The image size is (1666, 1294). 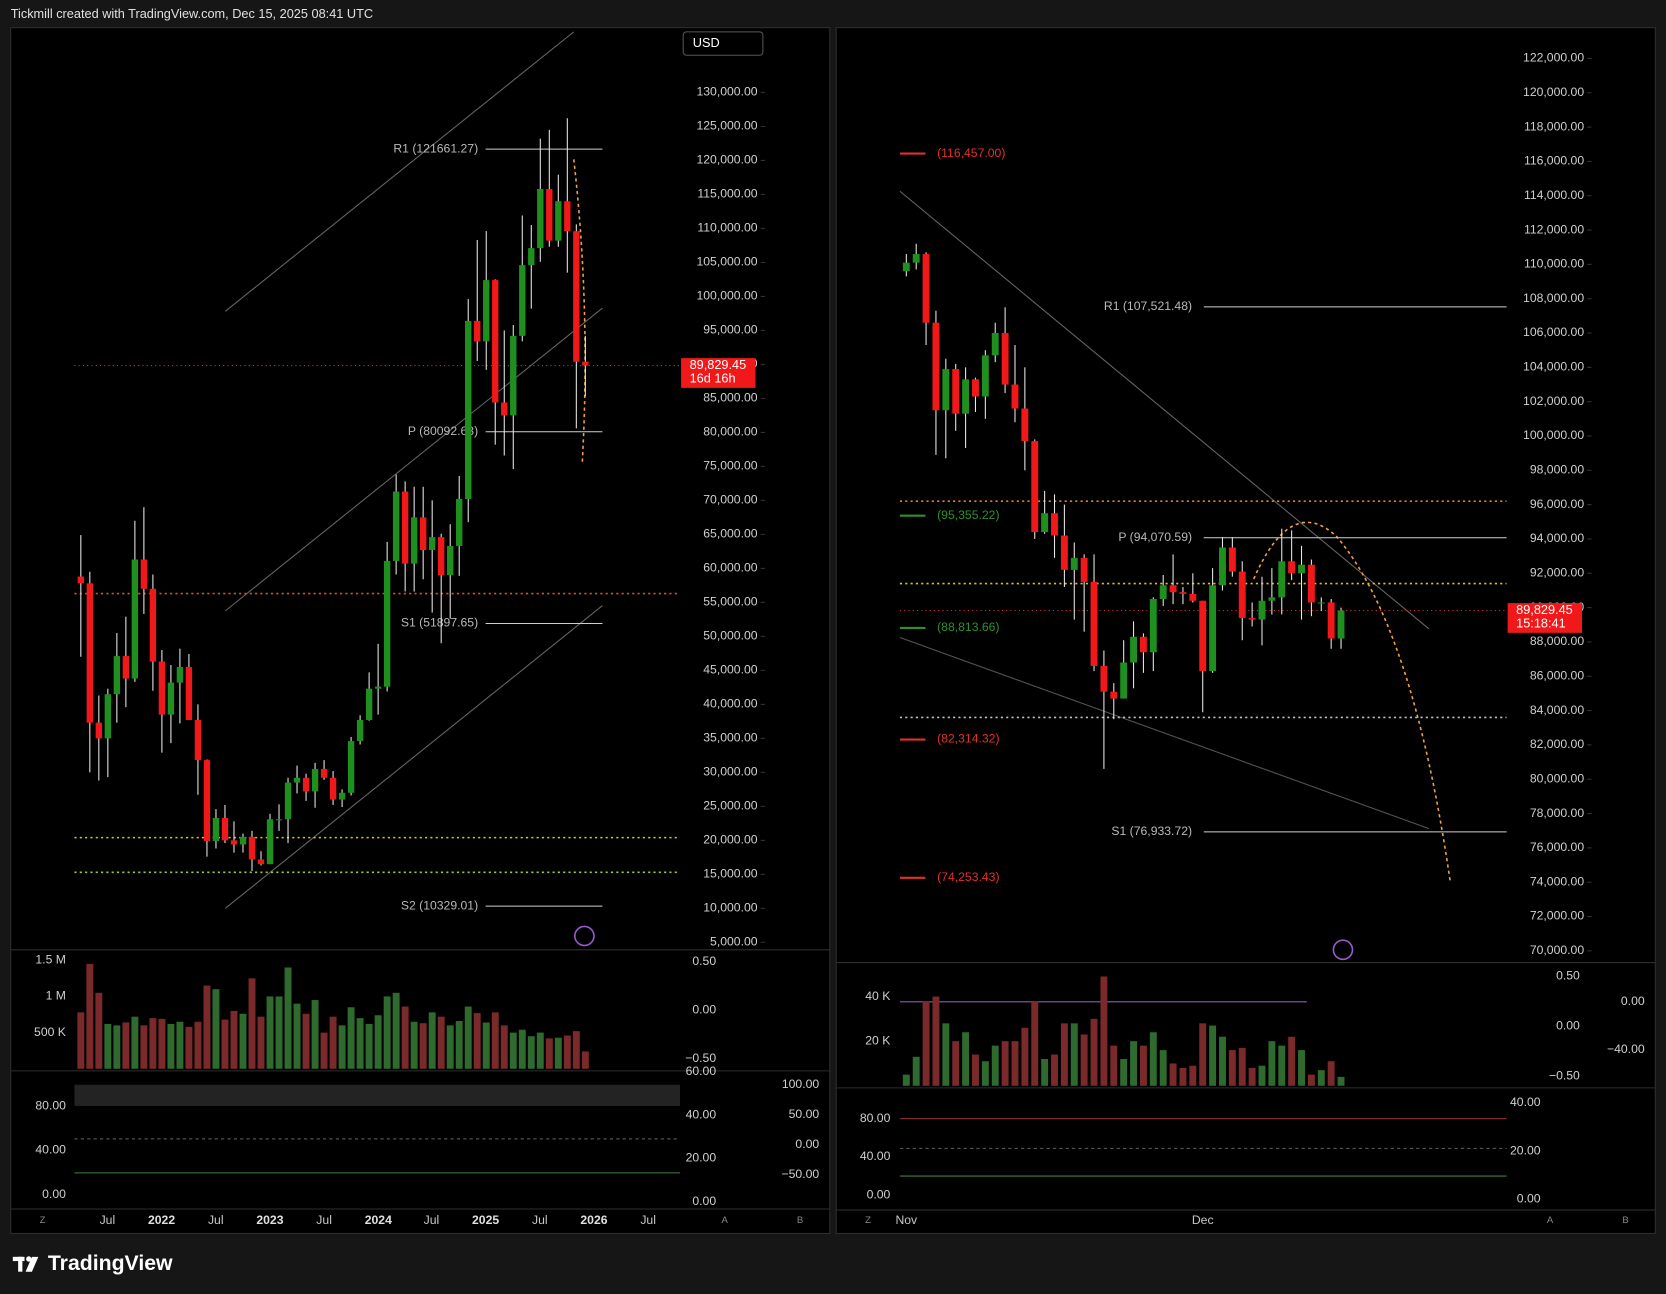 I want to click on logo-icon, so click(x=25, y=1264).